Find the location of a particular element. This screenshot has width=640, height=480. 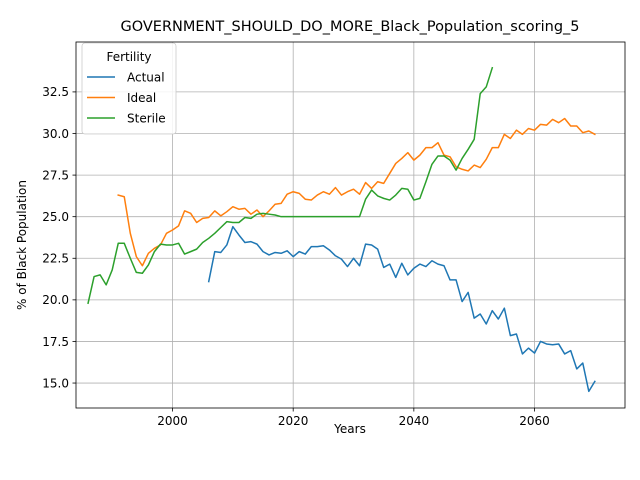

legend-label-actual: Actual is located at coordinates (146, 77).